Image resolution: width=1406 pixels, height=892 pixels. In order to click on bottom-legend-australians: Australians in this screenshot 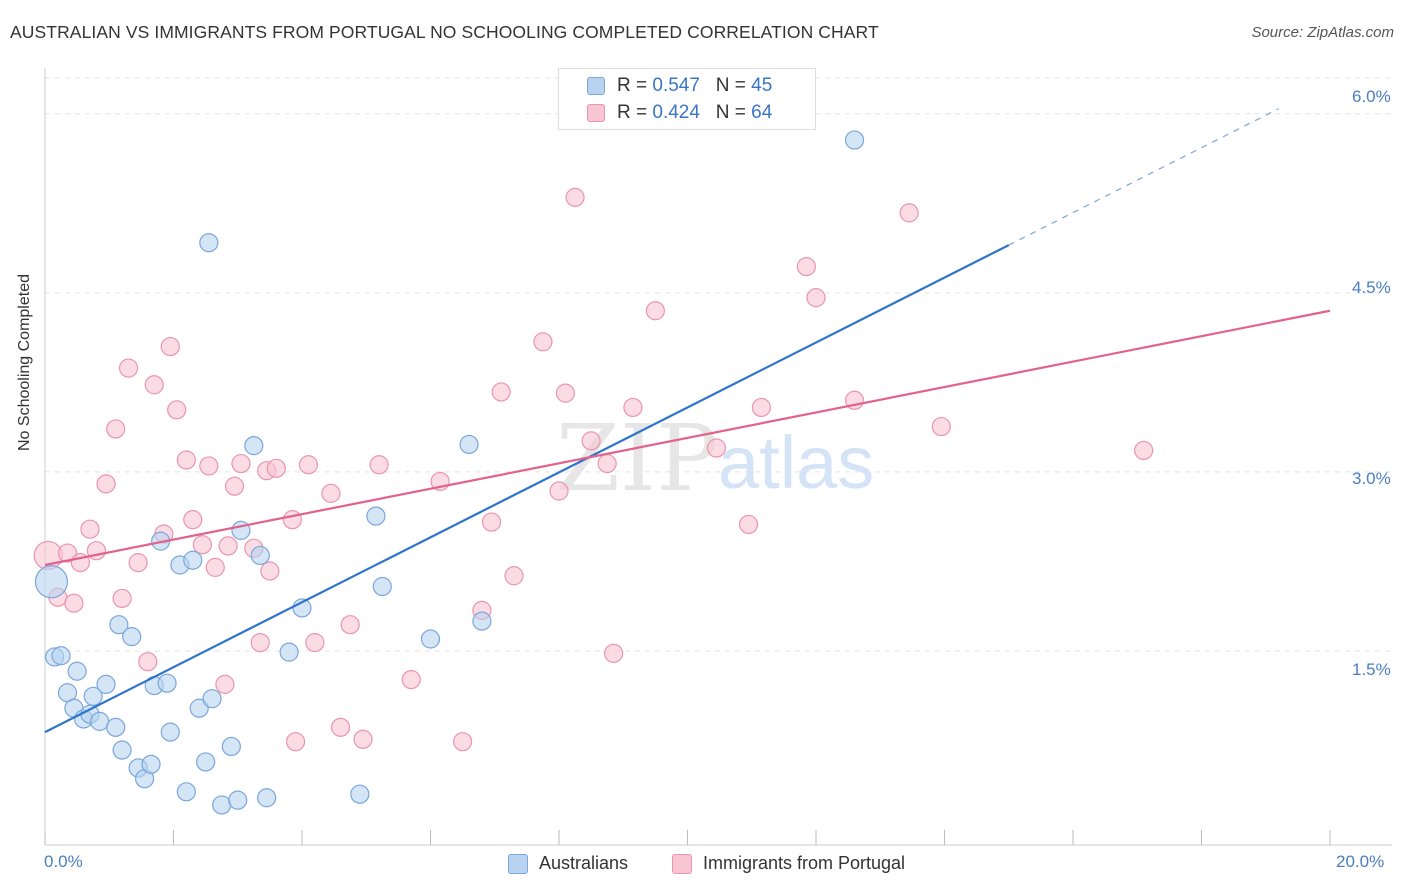, I will do `click(584, 863)`.